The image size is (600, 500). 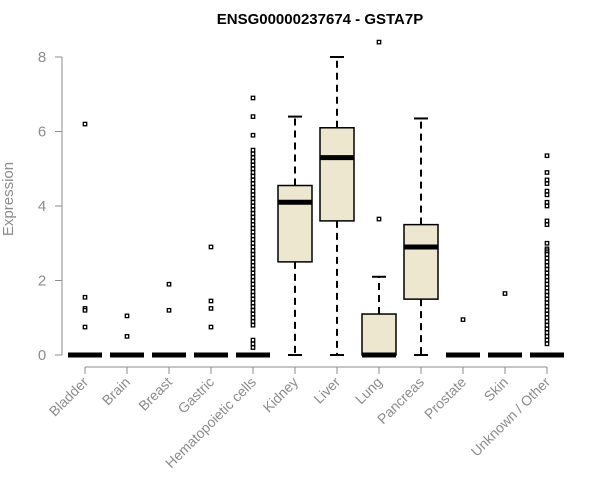 I want to click on x-tick-label: Bladder, so click(x=69, y=397).